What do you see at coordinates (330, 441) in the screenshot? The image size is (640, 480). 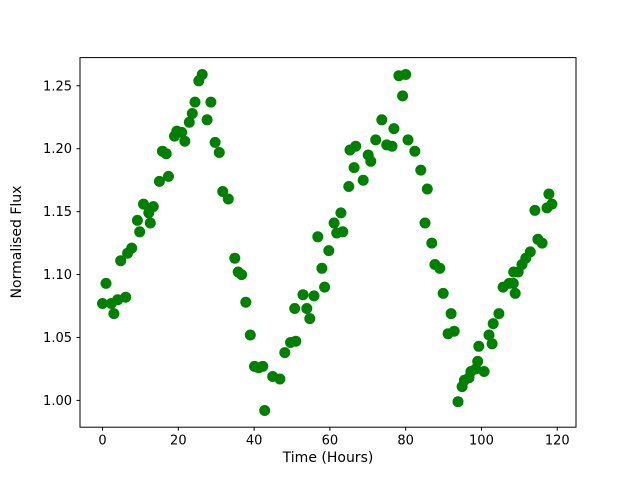 I see `x-tick-label: 60` at bounding box center [330, 441].